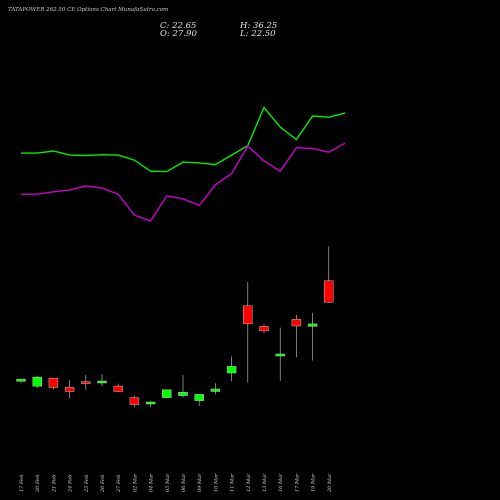  Describe the element at coordinates (22, 483) in the screenshot. I see `x-tick-label: 17 Feb` at that location.